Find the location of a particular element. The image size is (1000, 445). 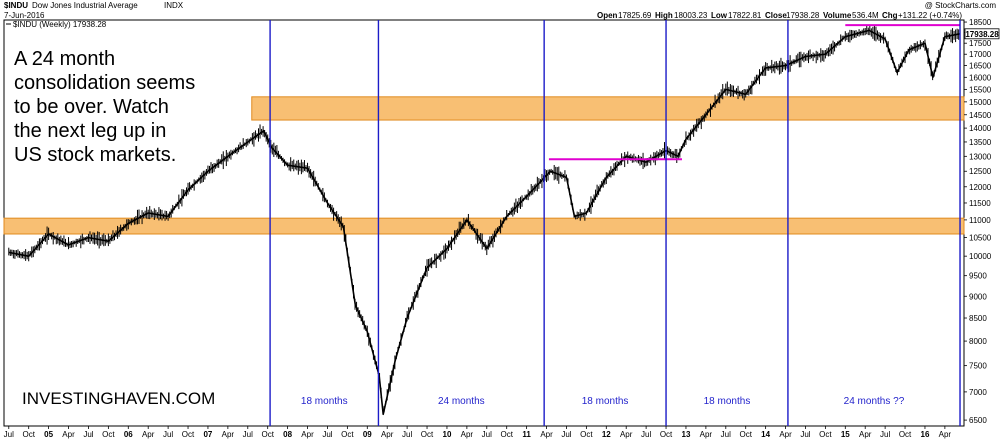

legend: $INDU (Weekly) 17938.28 is located at coordinates (56, 24).